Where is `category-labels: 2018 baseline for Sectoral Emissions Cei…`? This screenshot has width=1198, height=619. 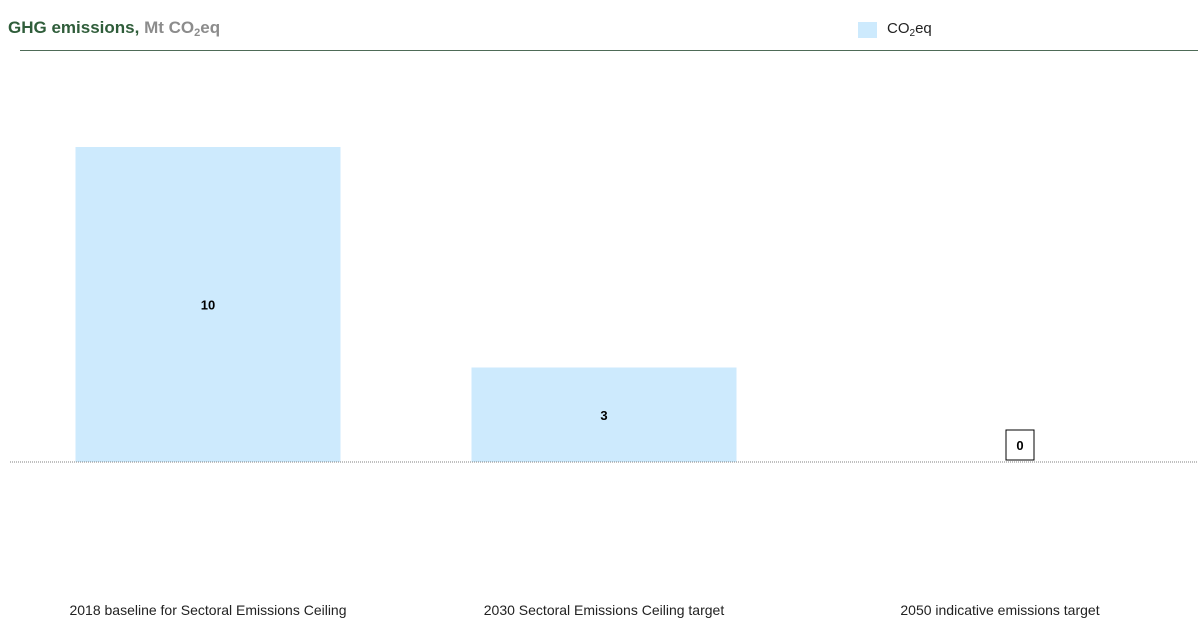 category-labels: 2018 baseline for Sectoral Emissions Cei… is located at coordinates (584, 610).